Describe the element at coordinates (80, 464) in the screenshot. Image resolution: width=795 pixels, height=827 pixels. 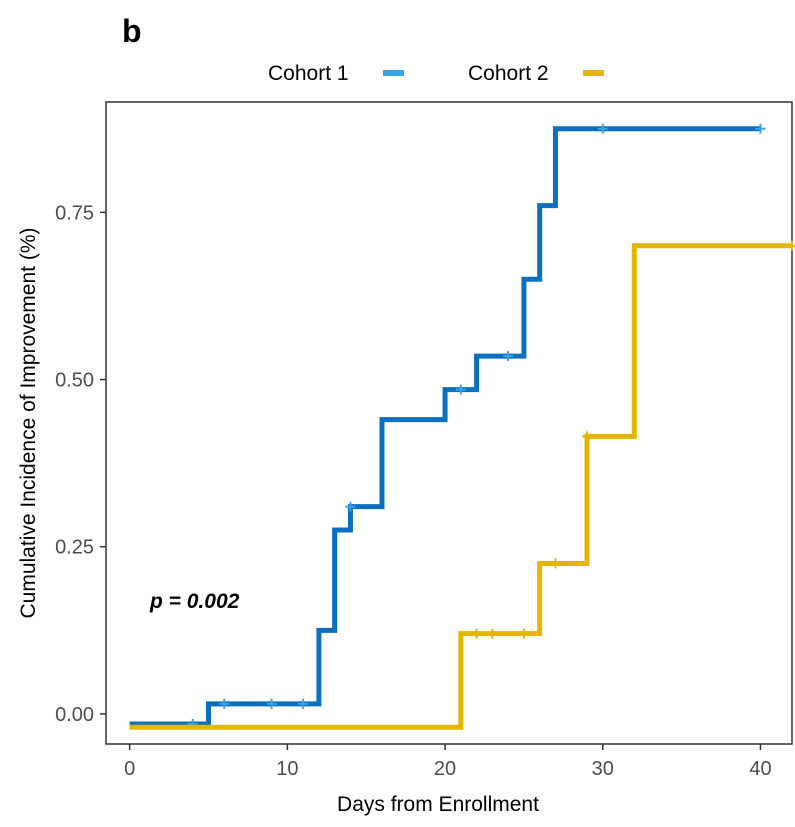
I see `y-axis: 0.00 0.25 0.50 0.75` at that location.